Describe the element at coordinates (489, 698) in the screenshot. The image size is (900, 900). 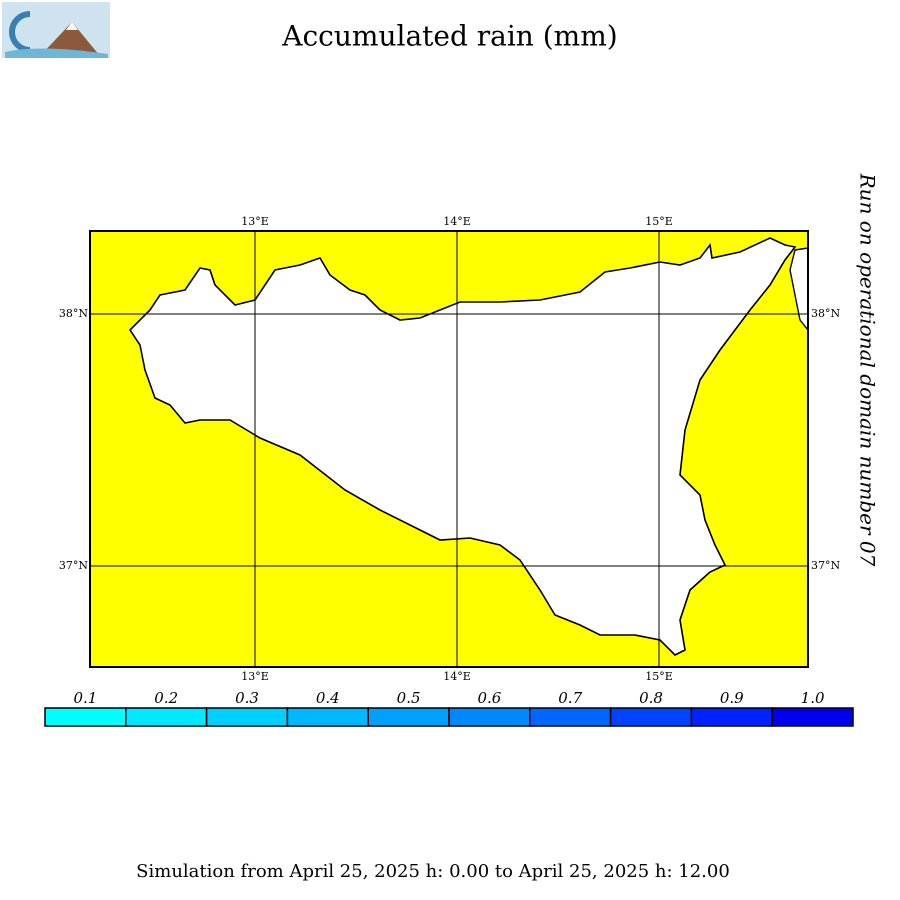
I see `legend-label: 0.6` at that location.